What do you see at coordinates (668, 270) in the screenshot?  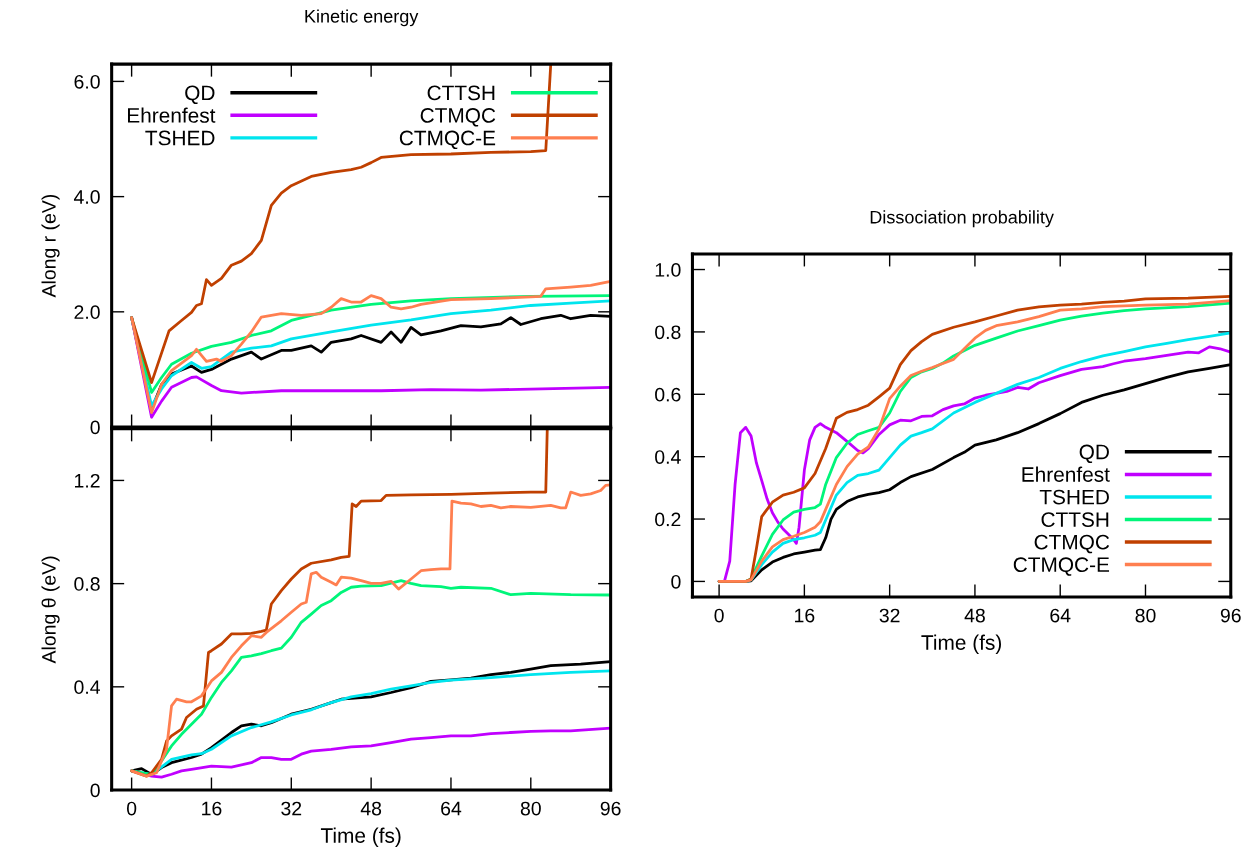 I see `y-tick-label: 1.0` at bounding box center [668, 270].